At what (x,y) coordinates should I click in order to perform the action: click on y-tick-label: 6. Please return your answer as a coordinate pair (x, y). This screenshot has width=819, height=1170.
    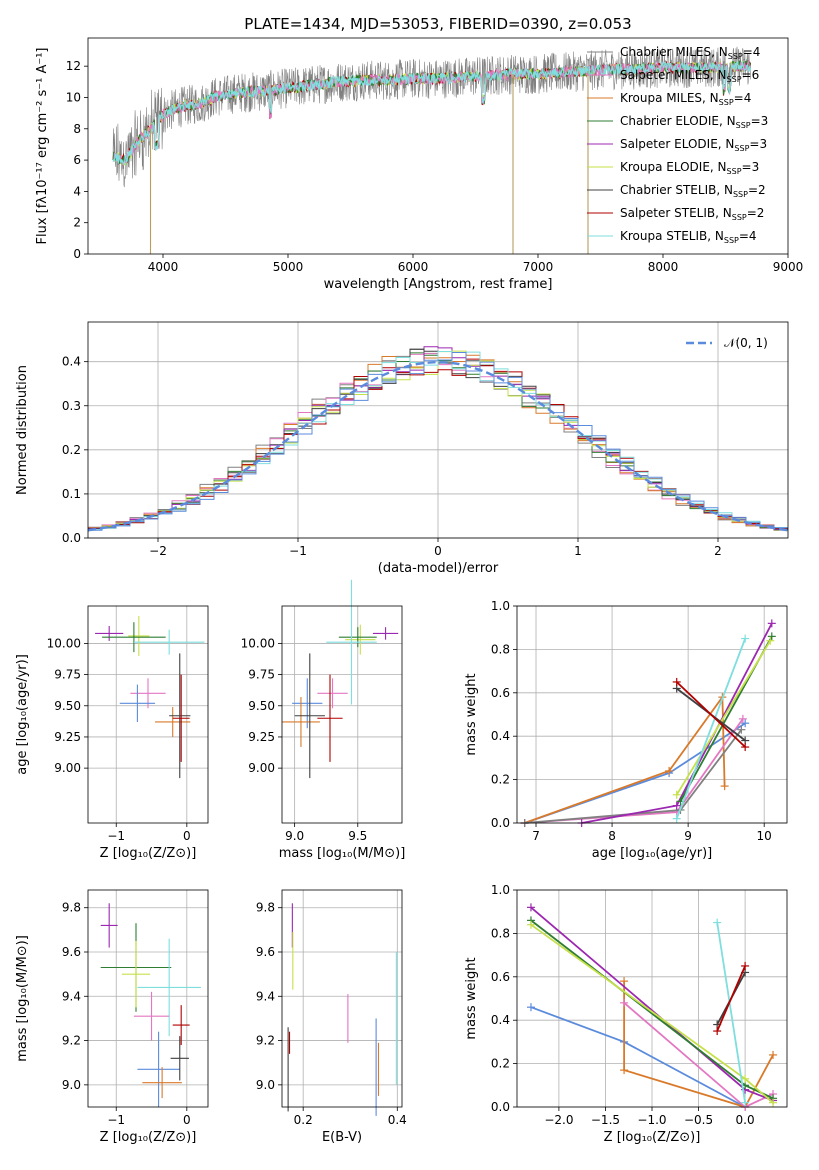
    Looking at the image, I should click on (77, 160).